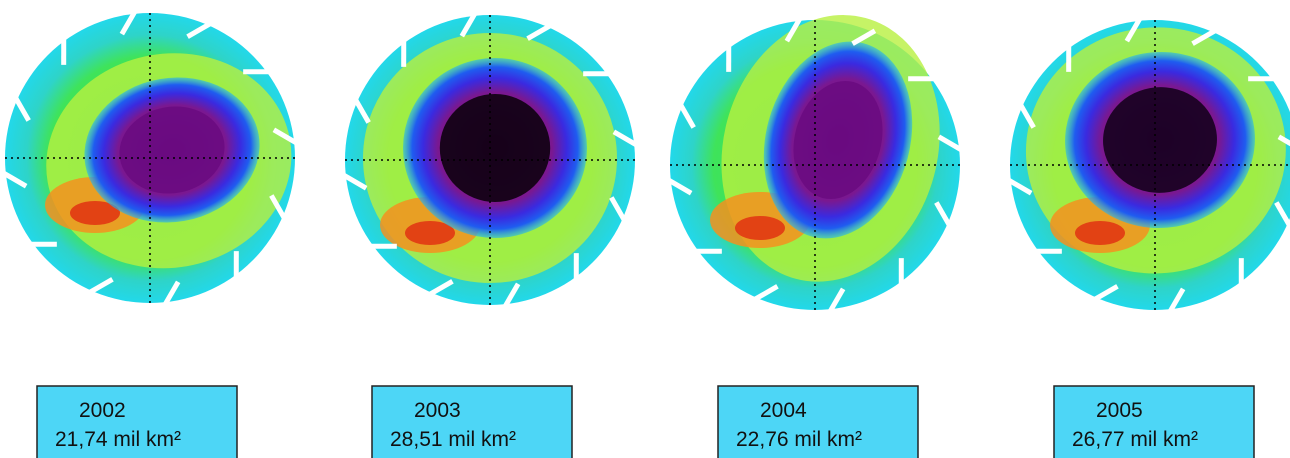  I want to click on year-label: 2005, so click(1119, 410).